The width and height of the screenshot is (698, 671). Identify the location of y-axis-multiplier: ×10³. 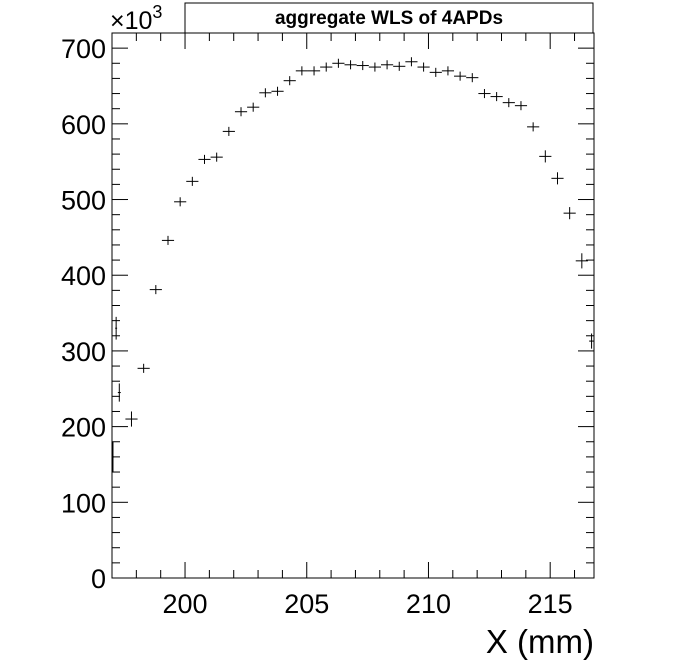
(136, 18).